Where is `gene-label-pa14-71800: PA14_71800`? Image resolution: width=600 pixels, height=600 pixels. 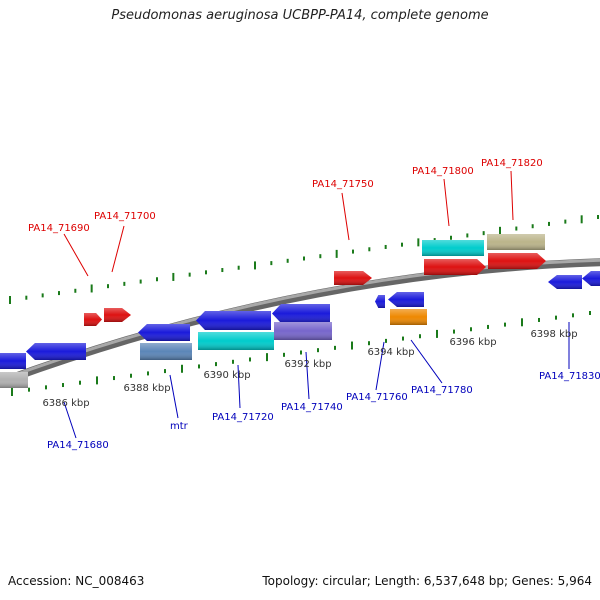
gene-label-pa14-71800: PA14_71800 is located at coordinates (443, 171).